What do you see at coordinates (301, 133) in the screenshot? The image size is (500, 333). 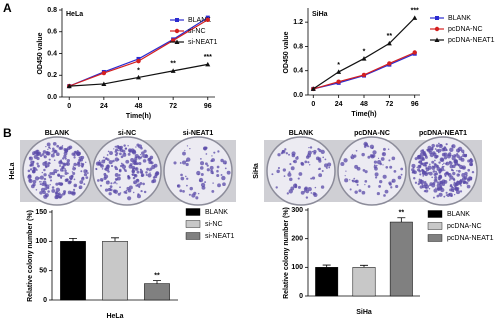 I see `well-label: BLANK` at bounding box center [301, 133].